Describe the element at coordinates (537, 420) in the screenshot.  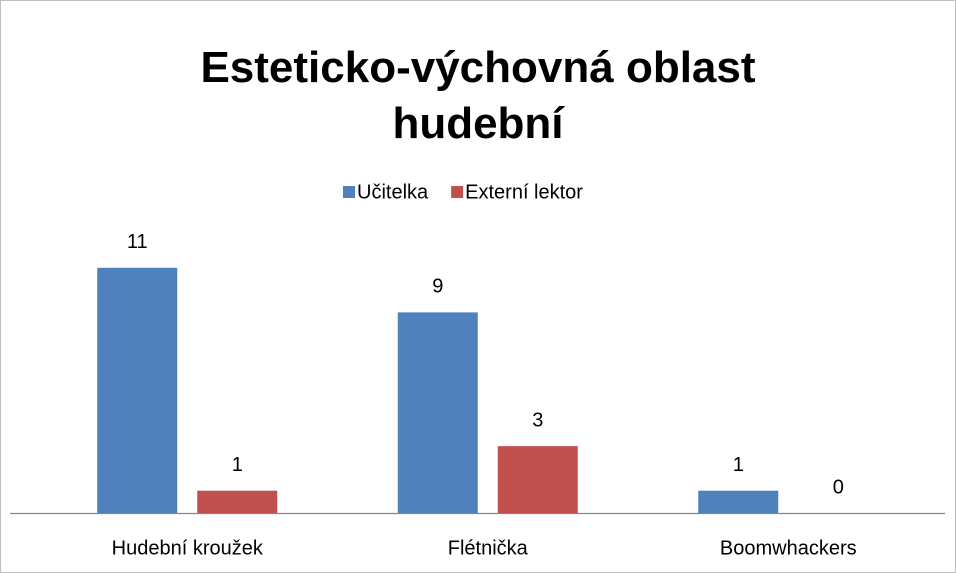
I see `data-label: 3` at that location.